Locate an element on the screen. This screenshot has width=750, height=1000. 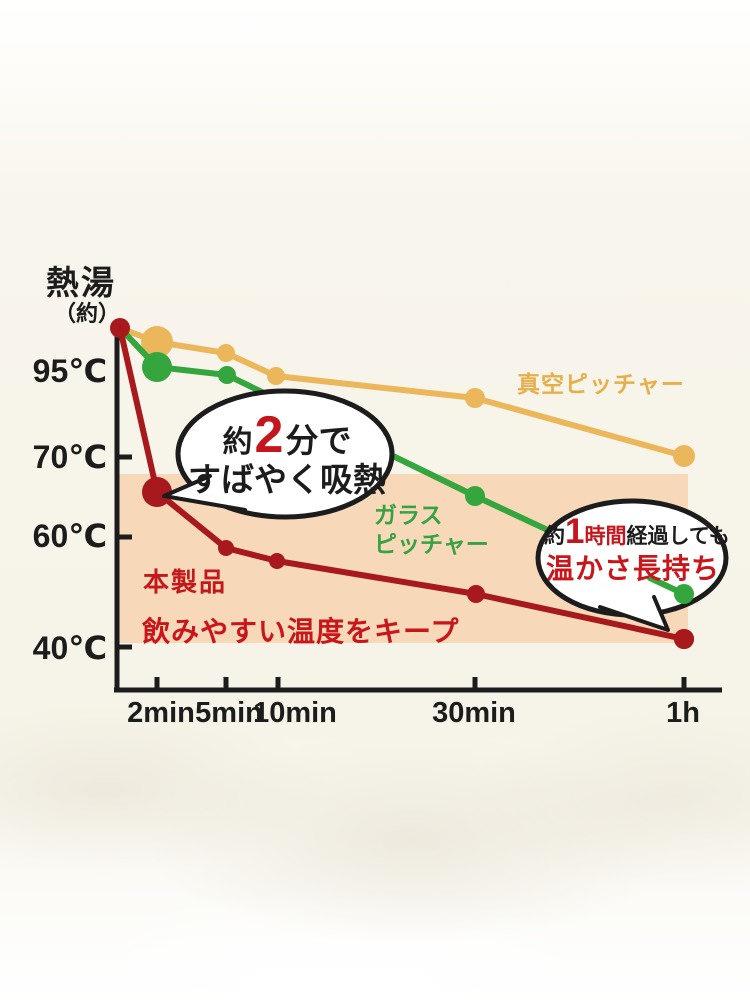
y-tick-label-60: 60℃ is located at coordinates (69, 536).